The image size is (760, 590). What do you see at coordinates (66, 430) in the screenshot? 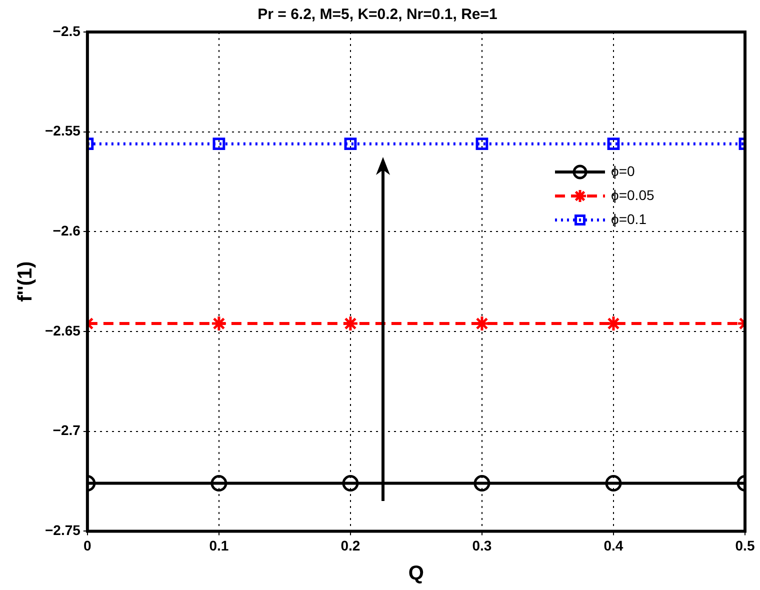
I see `y-tick-label: −2.7` at bounding box center [66, 430].